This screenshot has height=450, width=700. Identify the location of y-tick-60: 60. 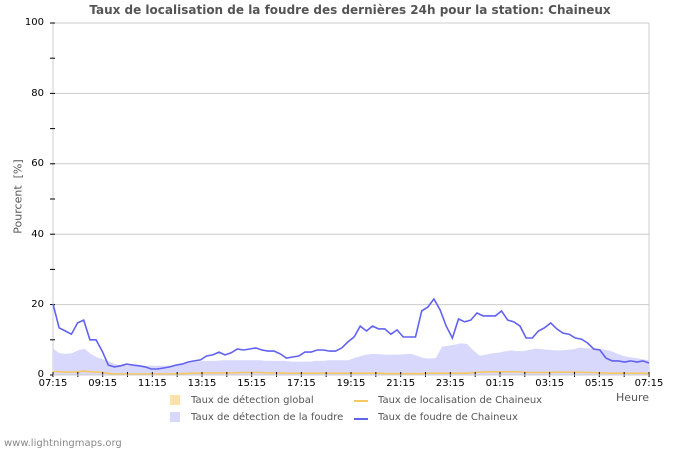
(37, 163).